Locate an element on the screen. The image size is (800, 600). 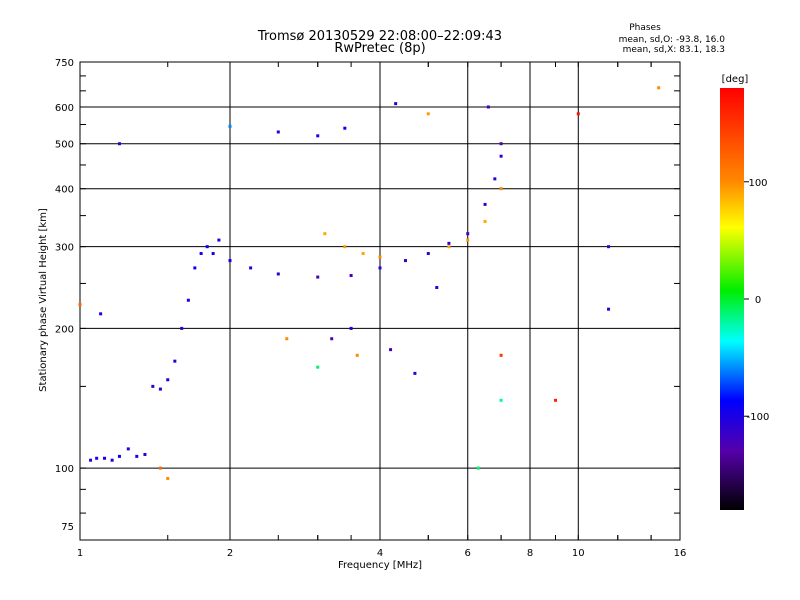
phases-heading: Phases is located at coordinates (645, 28).